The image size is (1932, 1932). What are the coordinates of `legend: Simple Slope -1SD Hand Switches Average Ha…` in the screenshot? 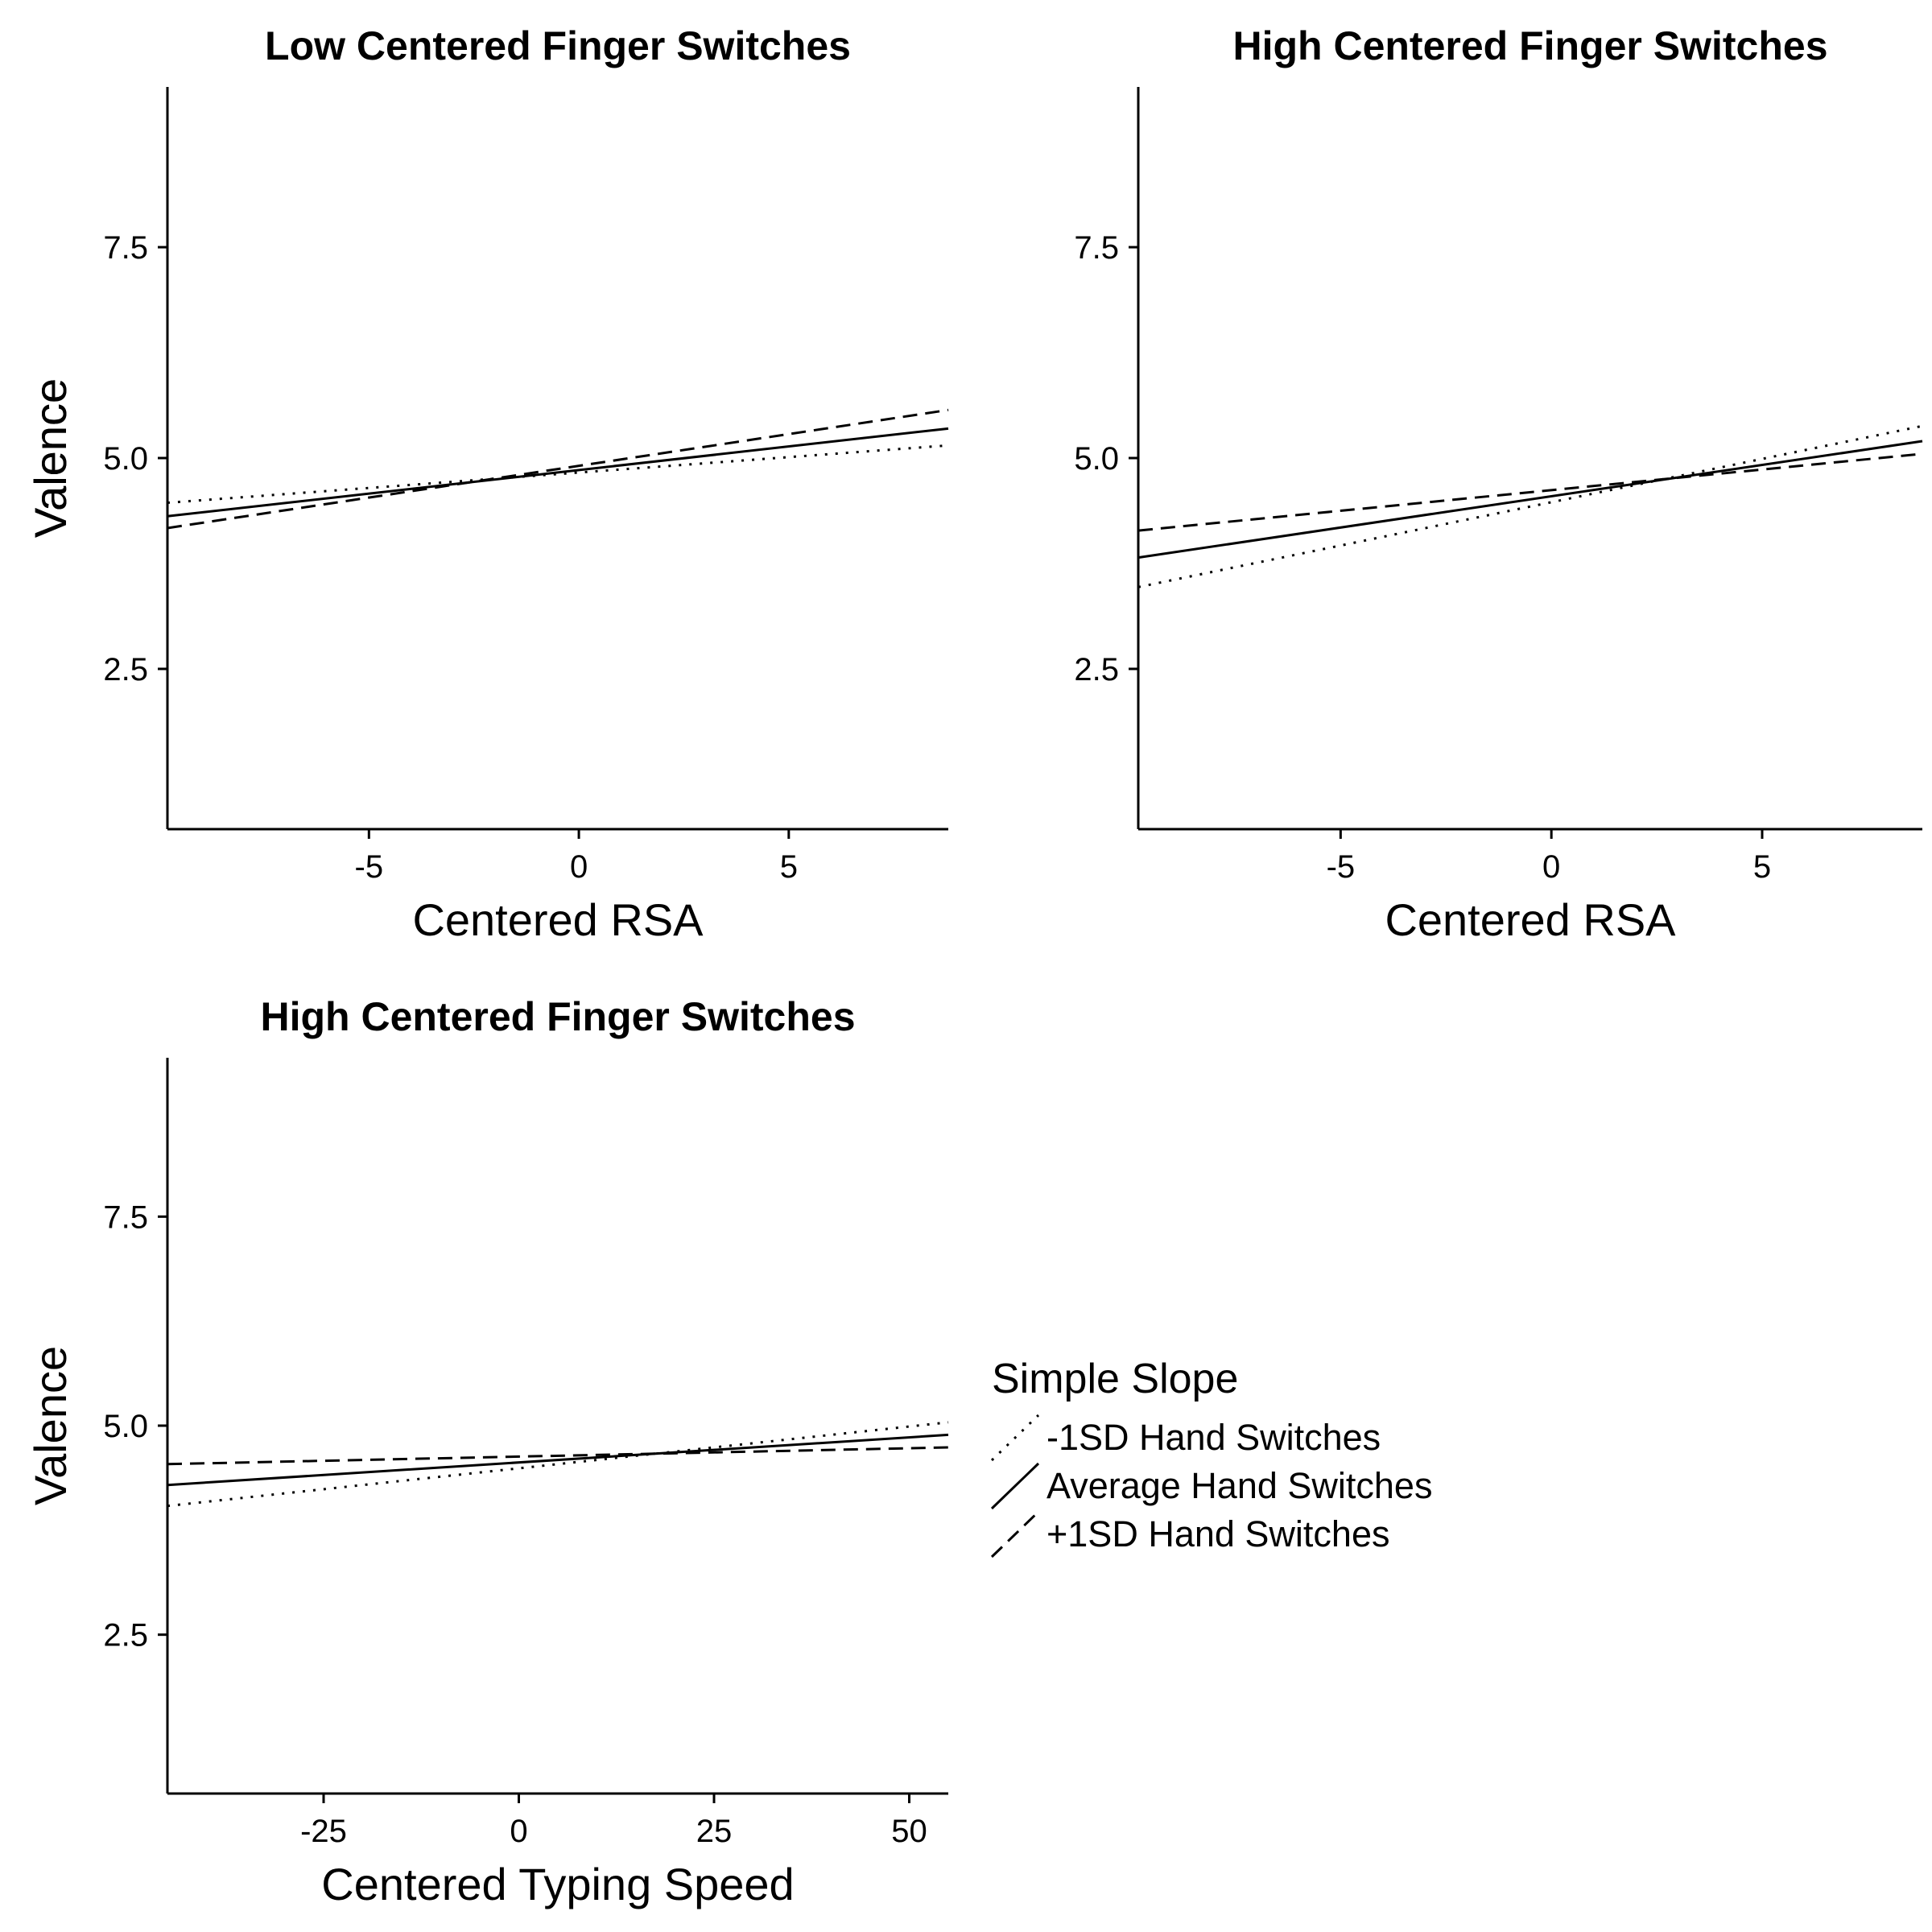 It's located at (1211, 1457).